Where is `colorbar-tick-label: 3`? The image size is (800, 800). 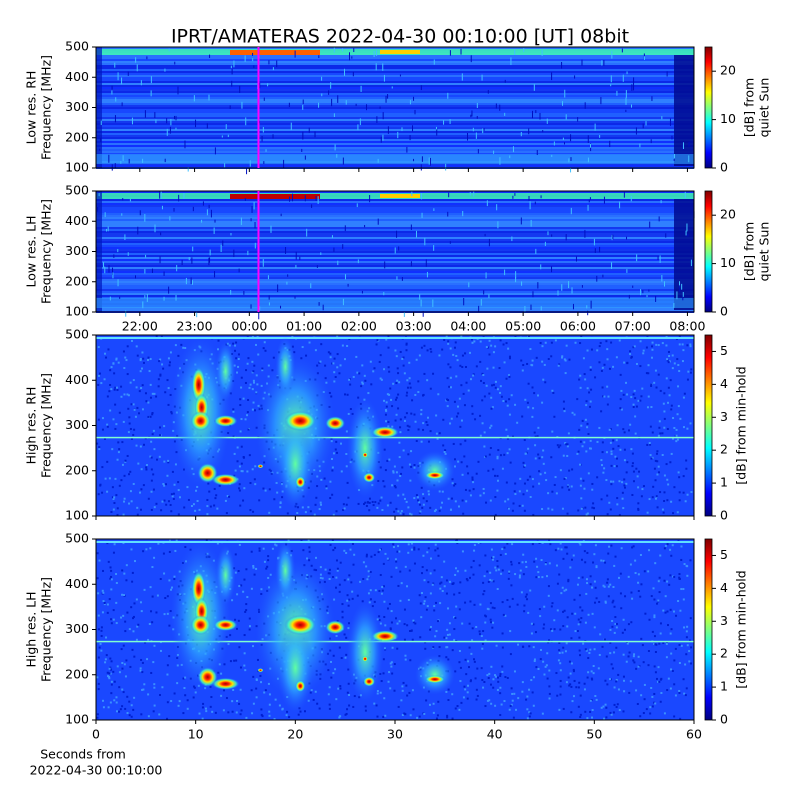 colorbar-tick-label: 3 is located at coordinates (724, 416).